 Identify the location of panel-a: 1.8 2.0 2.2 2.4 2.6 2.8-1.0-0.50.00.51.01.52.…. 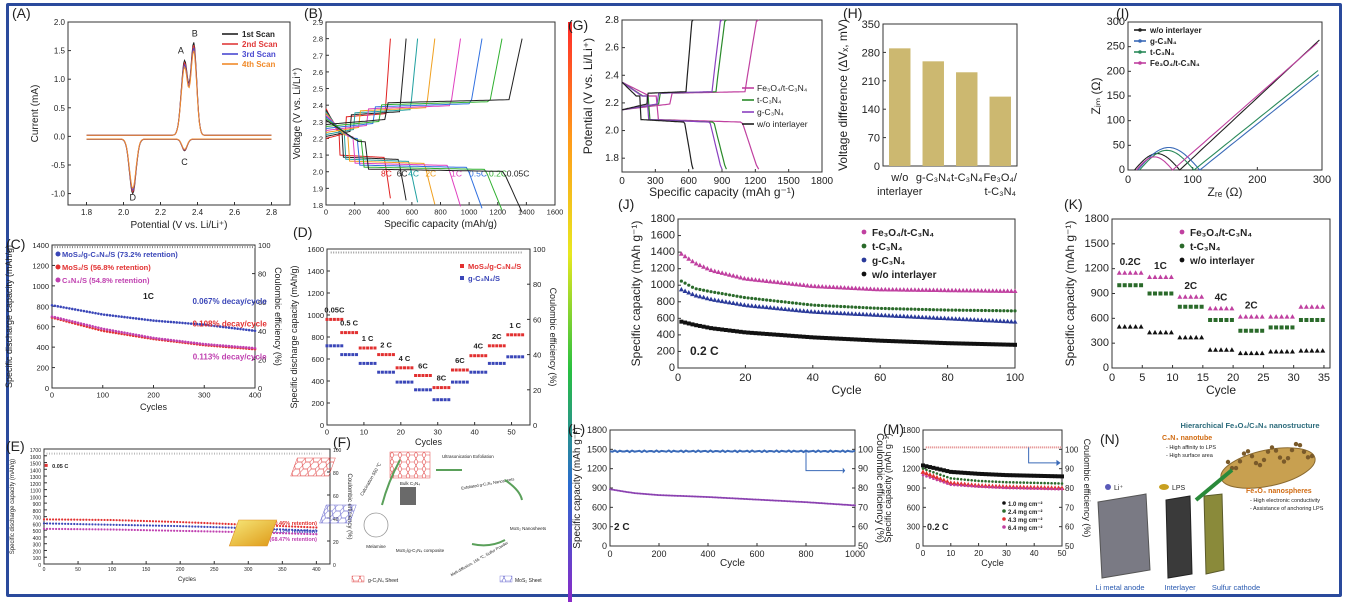
(151, 118).